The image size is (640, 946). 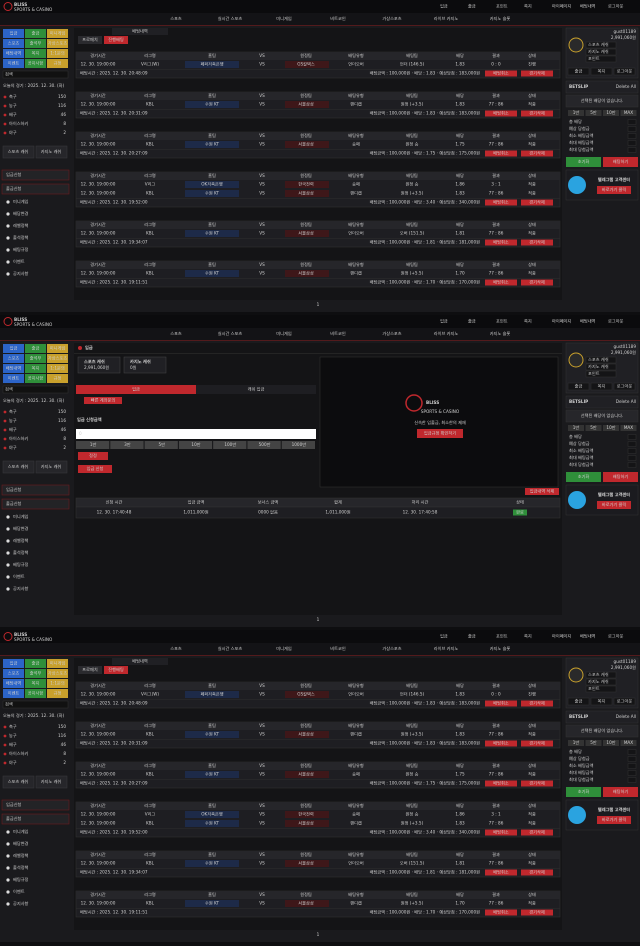 I want to click on sport-name: 농구, so click(x=13, y=421).